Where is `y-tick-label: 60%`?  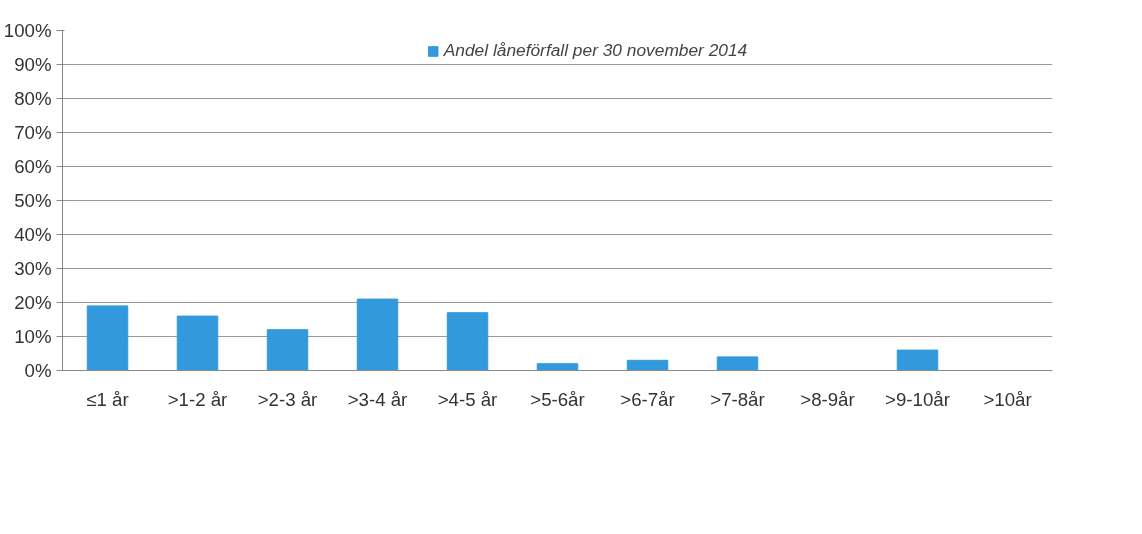 y-tick-label: 60% is located at coordinates (33, 166).